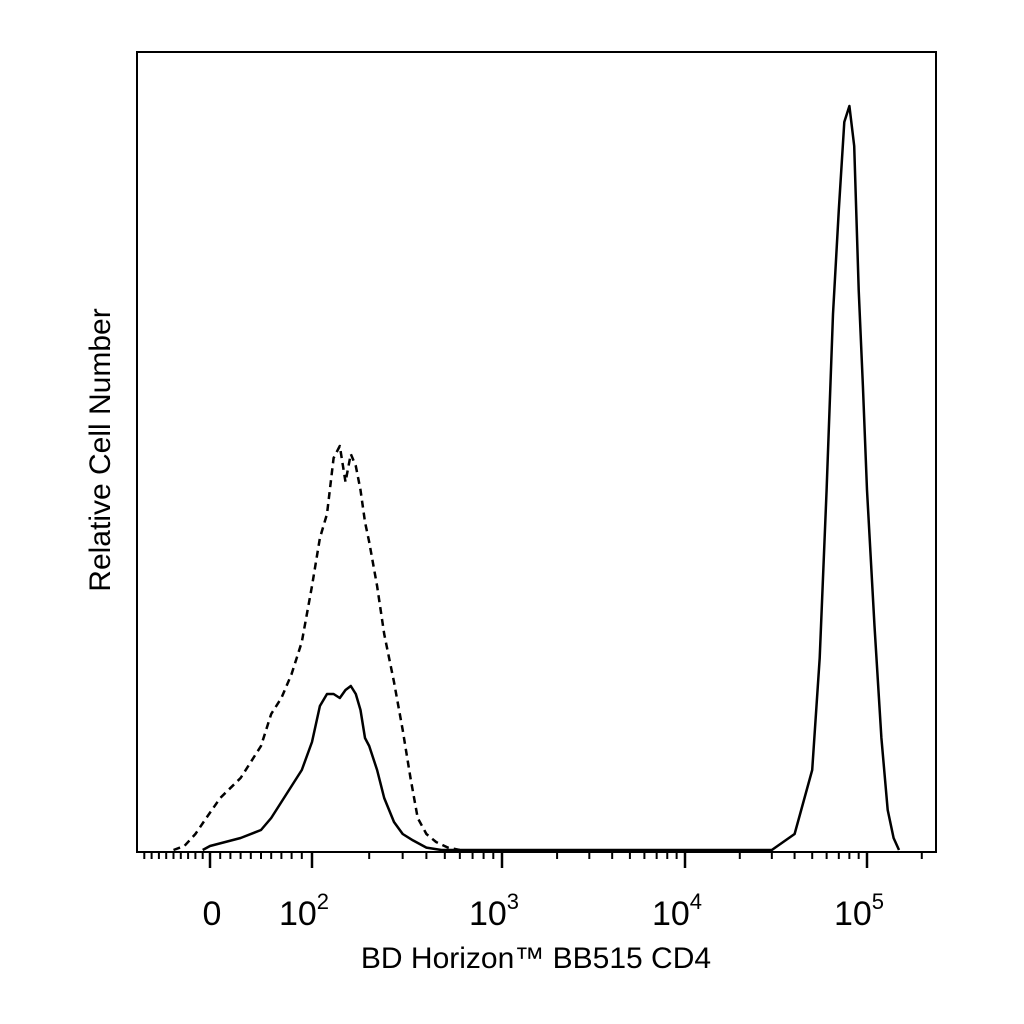 Image resolution: width=1024 pixels, height=1024 pixels. What do you see at coordinates (100, 449) in the screenshot?
I see `y-axis-label: Relative Cell Number` at bounding box center [100, 449].